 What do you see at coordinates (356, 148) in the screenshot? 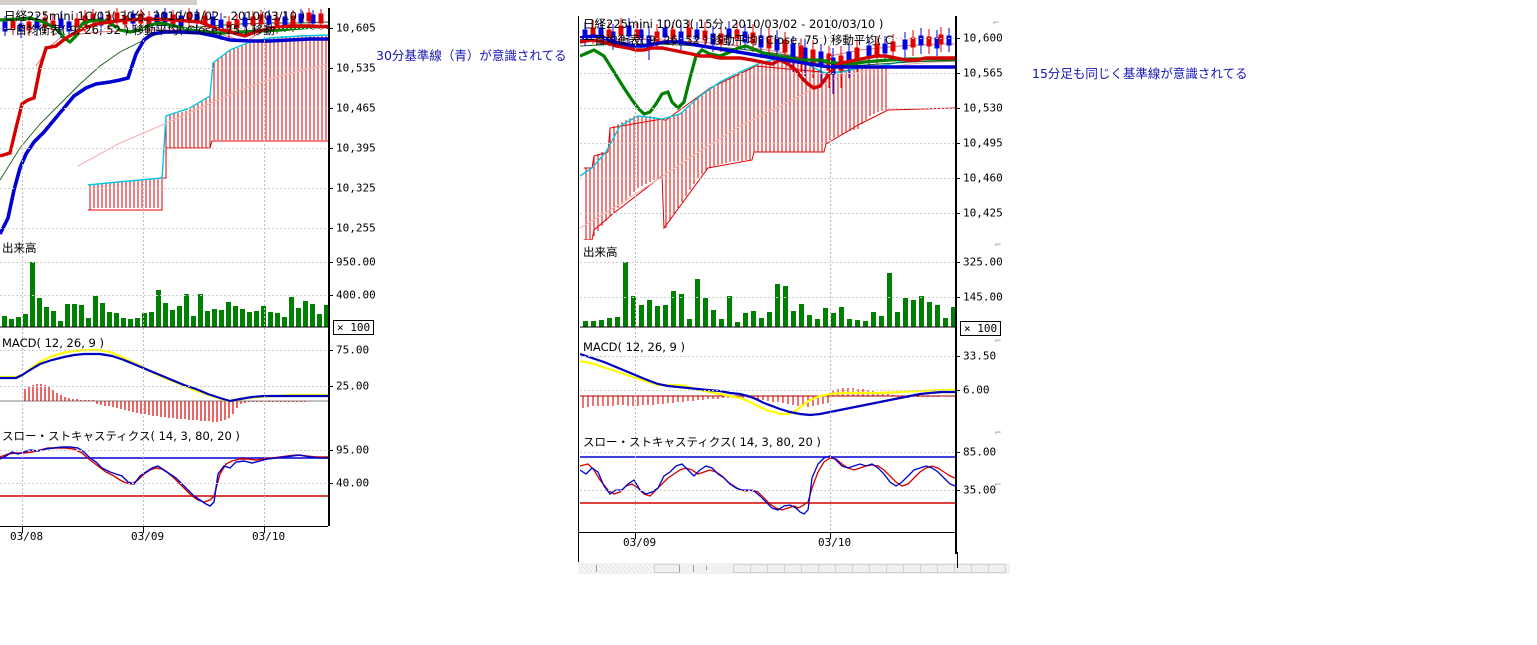
I see `price-tick-label: 10,395` at bounding box center [356, 148].